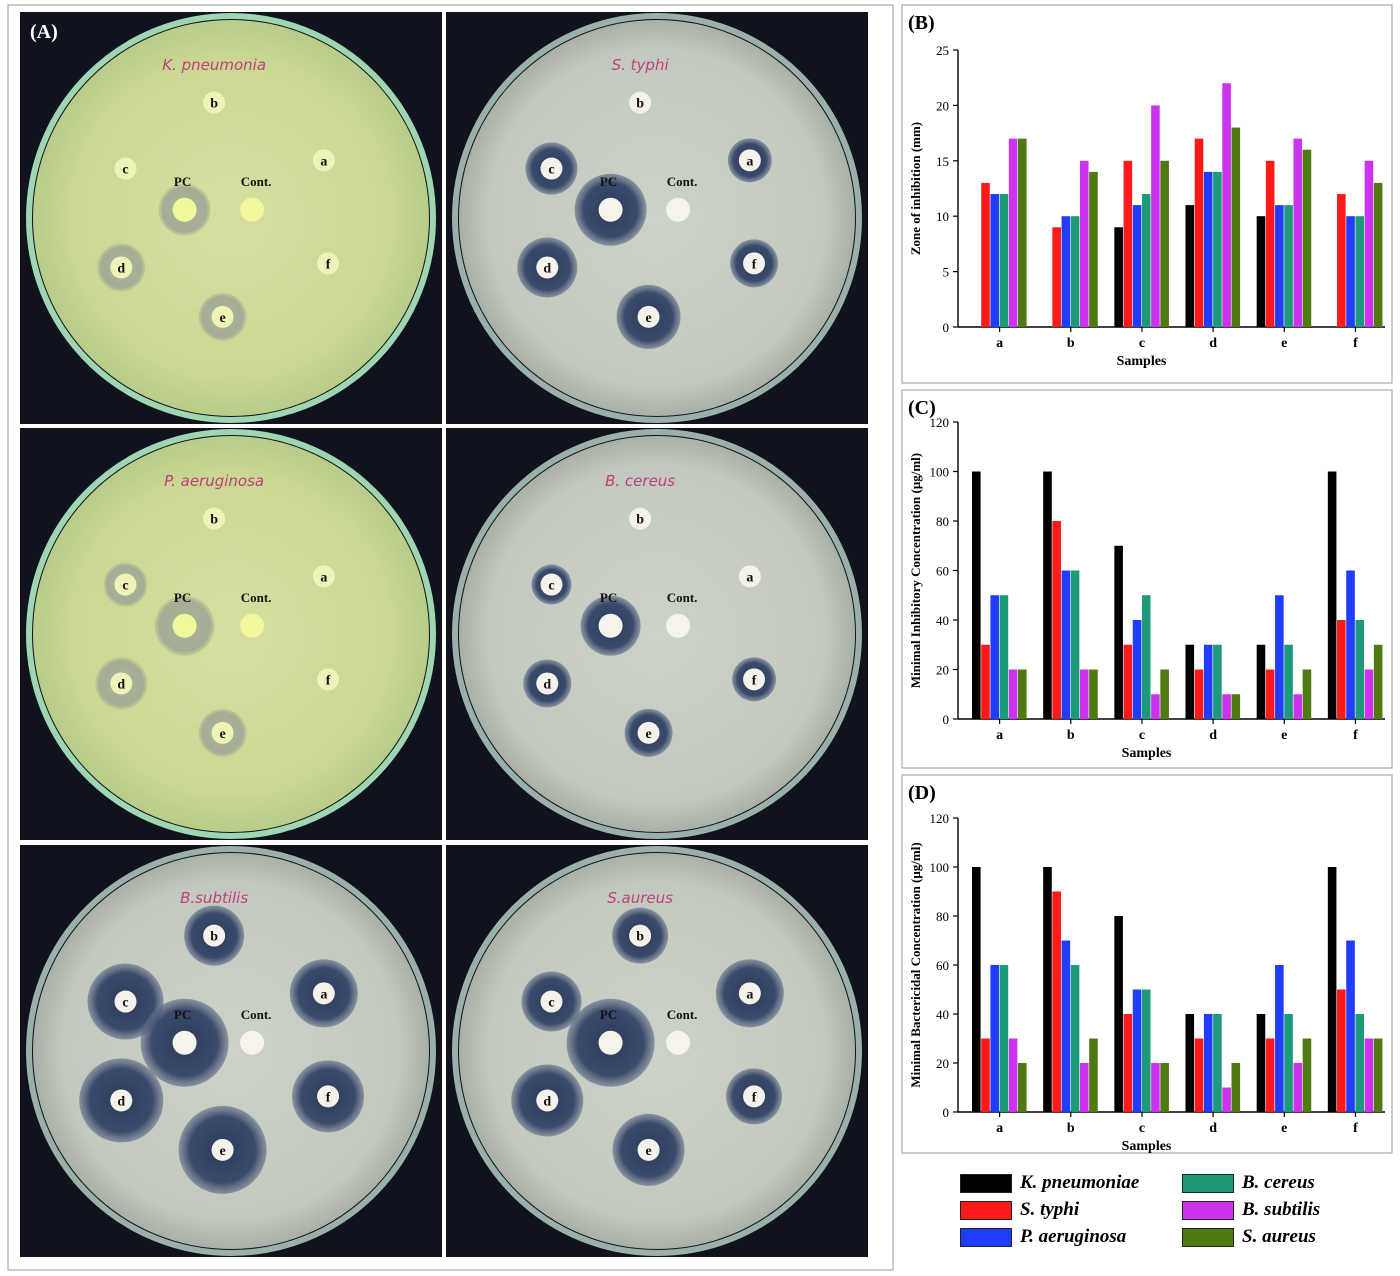 The image size is (1400, 1276). Describe the element at coordinates (942, 916) in the screenshot. I see `y-tick-label: 80` at that location.